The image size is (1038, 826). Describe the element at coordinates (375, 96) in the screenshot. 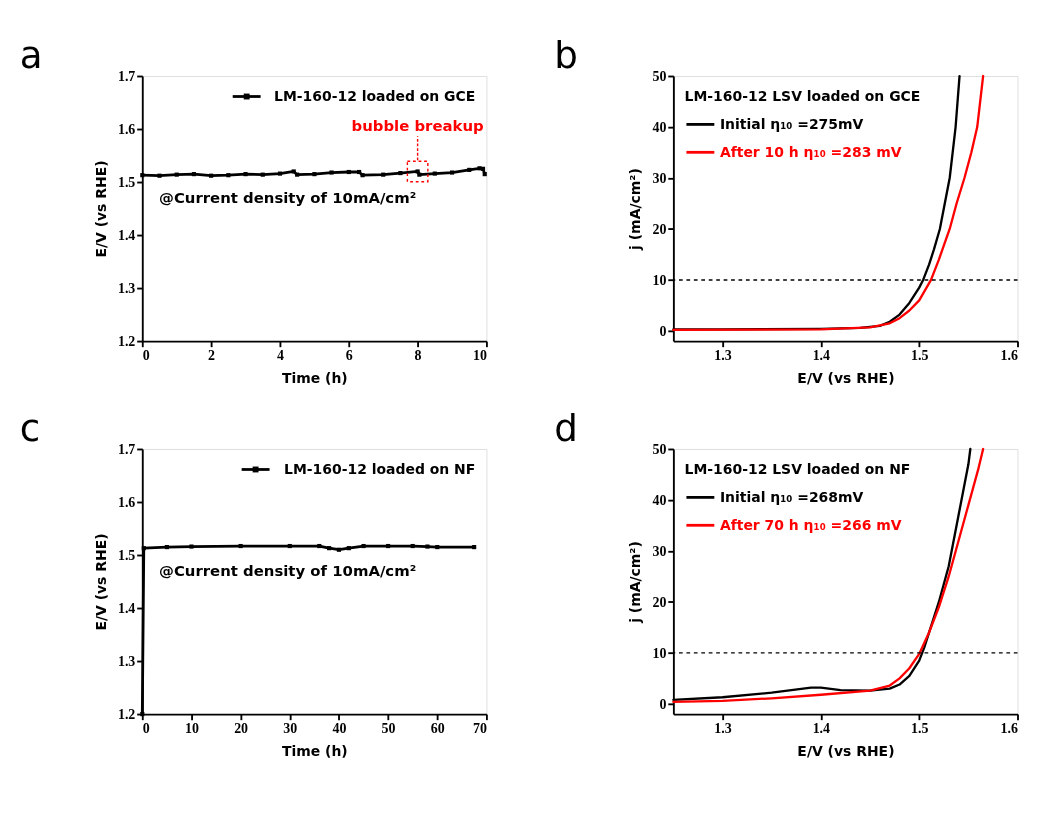

I see `legend-label: LM-160-12 loaded on GCE` at that location.